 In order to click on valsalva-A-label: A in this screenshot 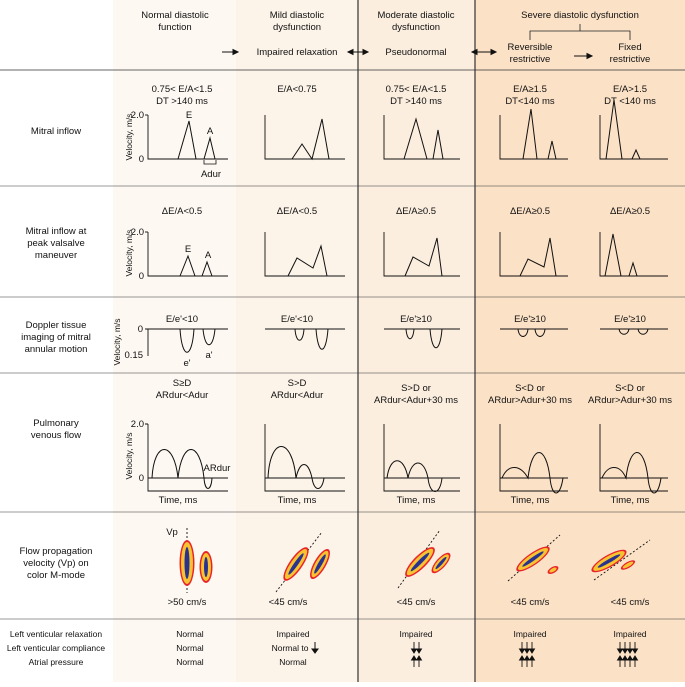, I will do `click(208, 255)`.